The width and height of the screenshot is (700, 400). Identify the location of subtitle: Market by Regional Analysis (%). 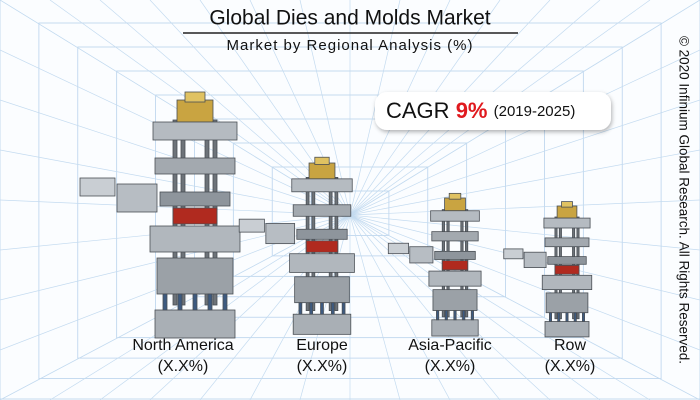
(350, 45).